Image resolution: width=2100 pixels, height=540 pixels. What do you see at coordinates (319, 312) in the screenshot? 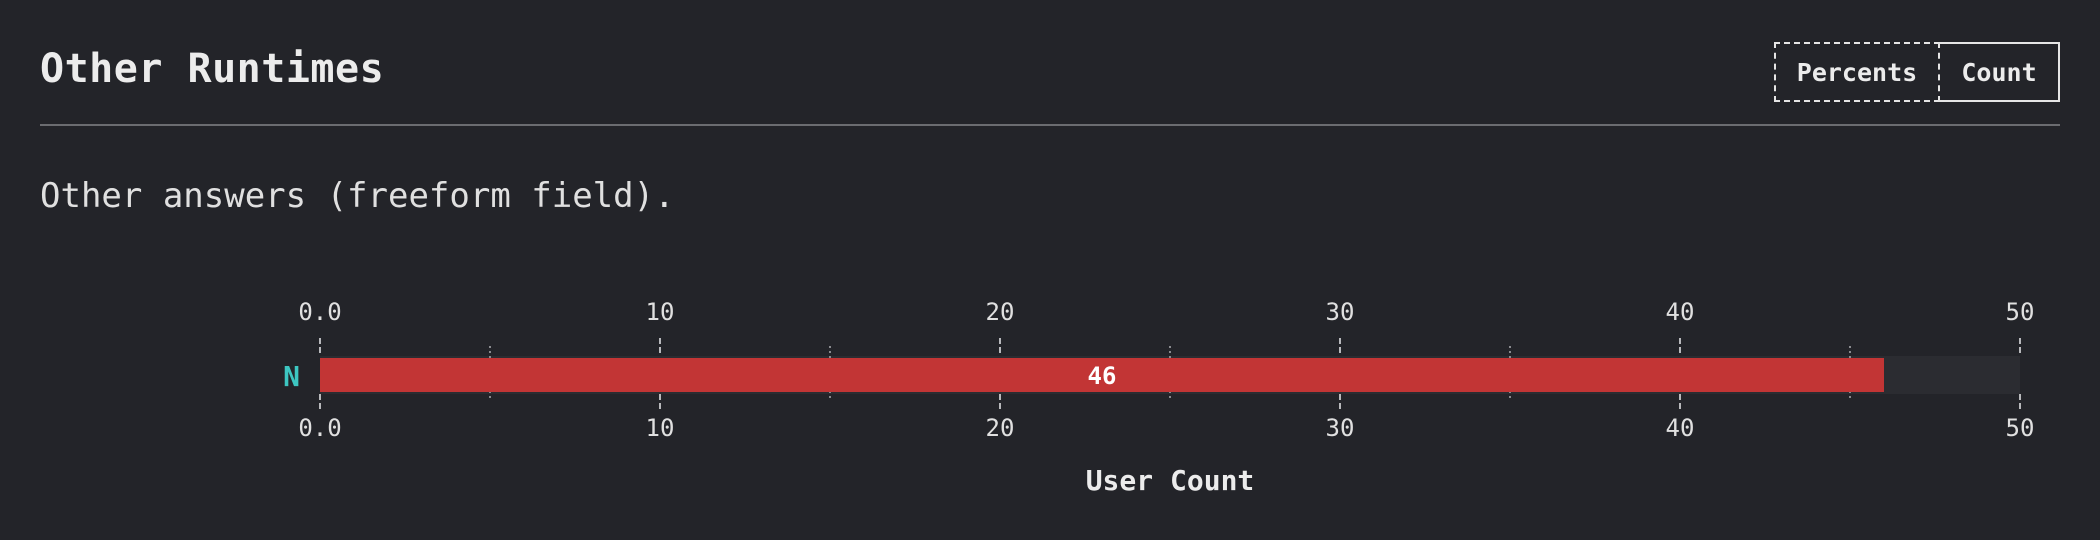
I see `tick-label-top: 0.0` at bounding box center [319, 312].